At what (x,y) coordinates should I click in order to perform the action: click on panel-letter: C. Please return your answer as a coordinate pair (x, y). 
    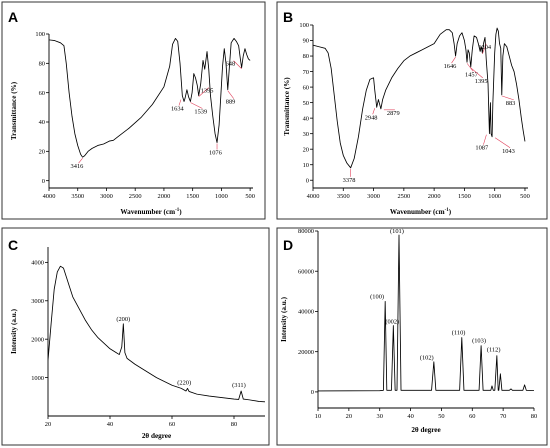
    Looking at the image, I should click on (13, 245).